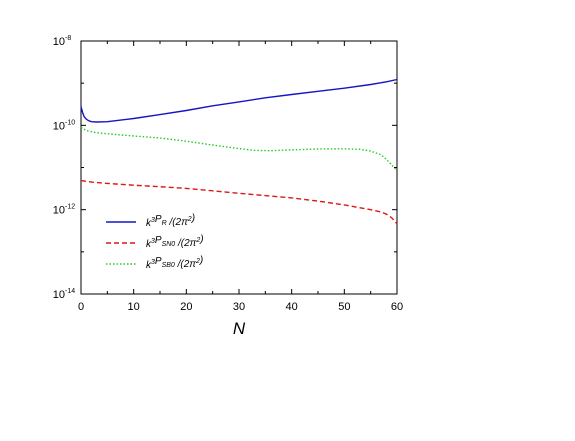 The image size is (575, 441). What do you see at coordinates (81, 307) in the screenshot?
I see `x-tick-label: 0` at bounding box center [81, 307].